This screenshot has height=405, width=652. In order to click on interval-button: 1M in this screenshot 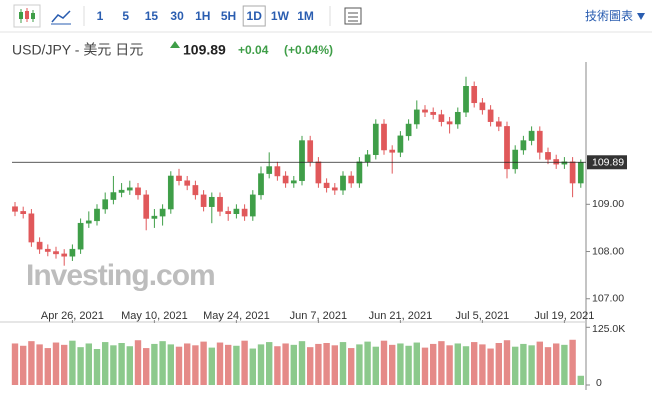, I will do `click(305, 16)`.